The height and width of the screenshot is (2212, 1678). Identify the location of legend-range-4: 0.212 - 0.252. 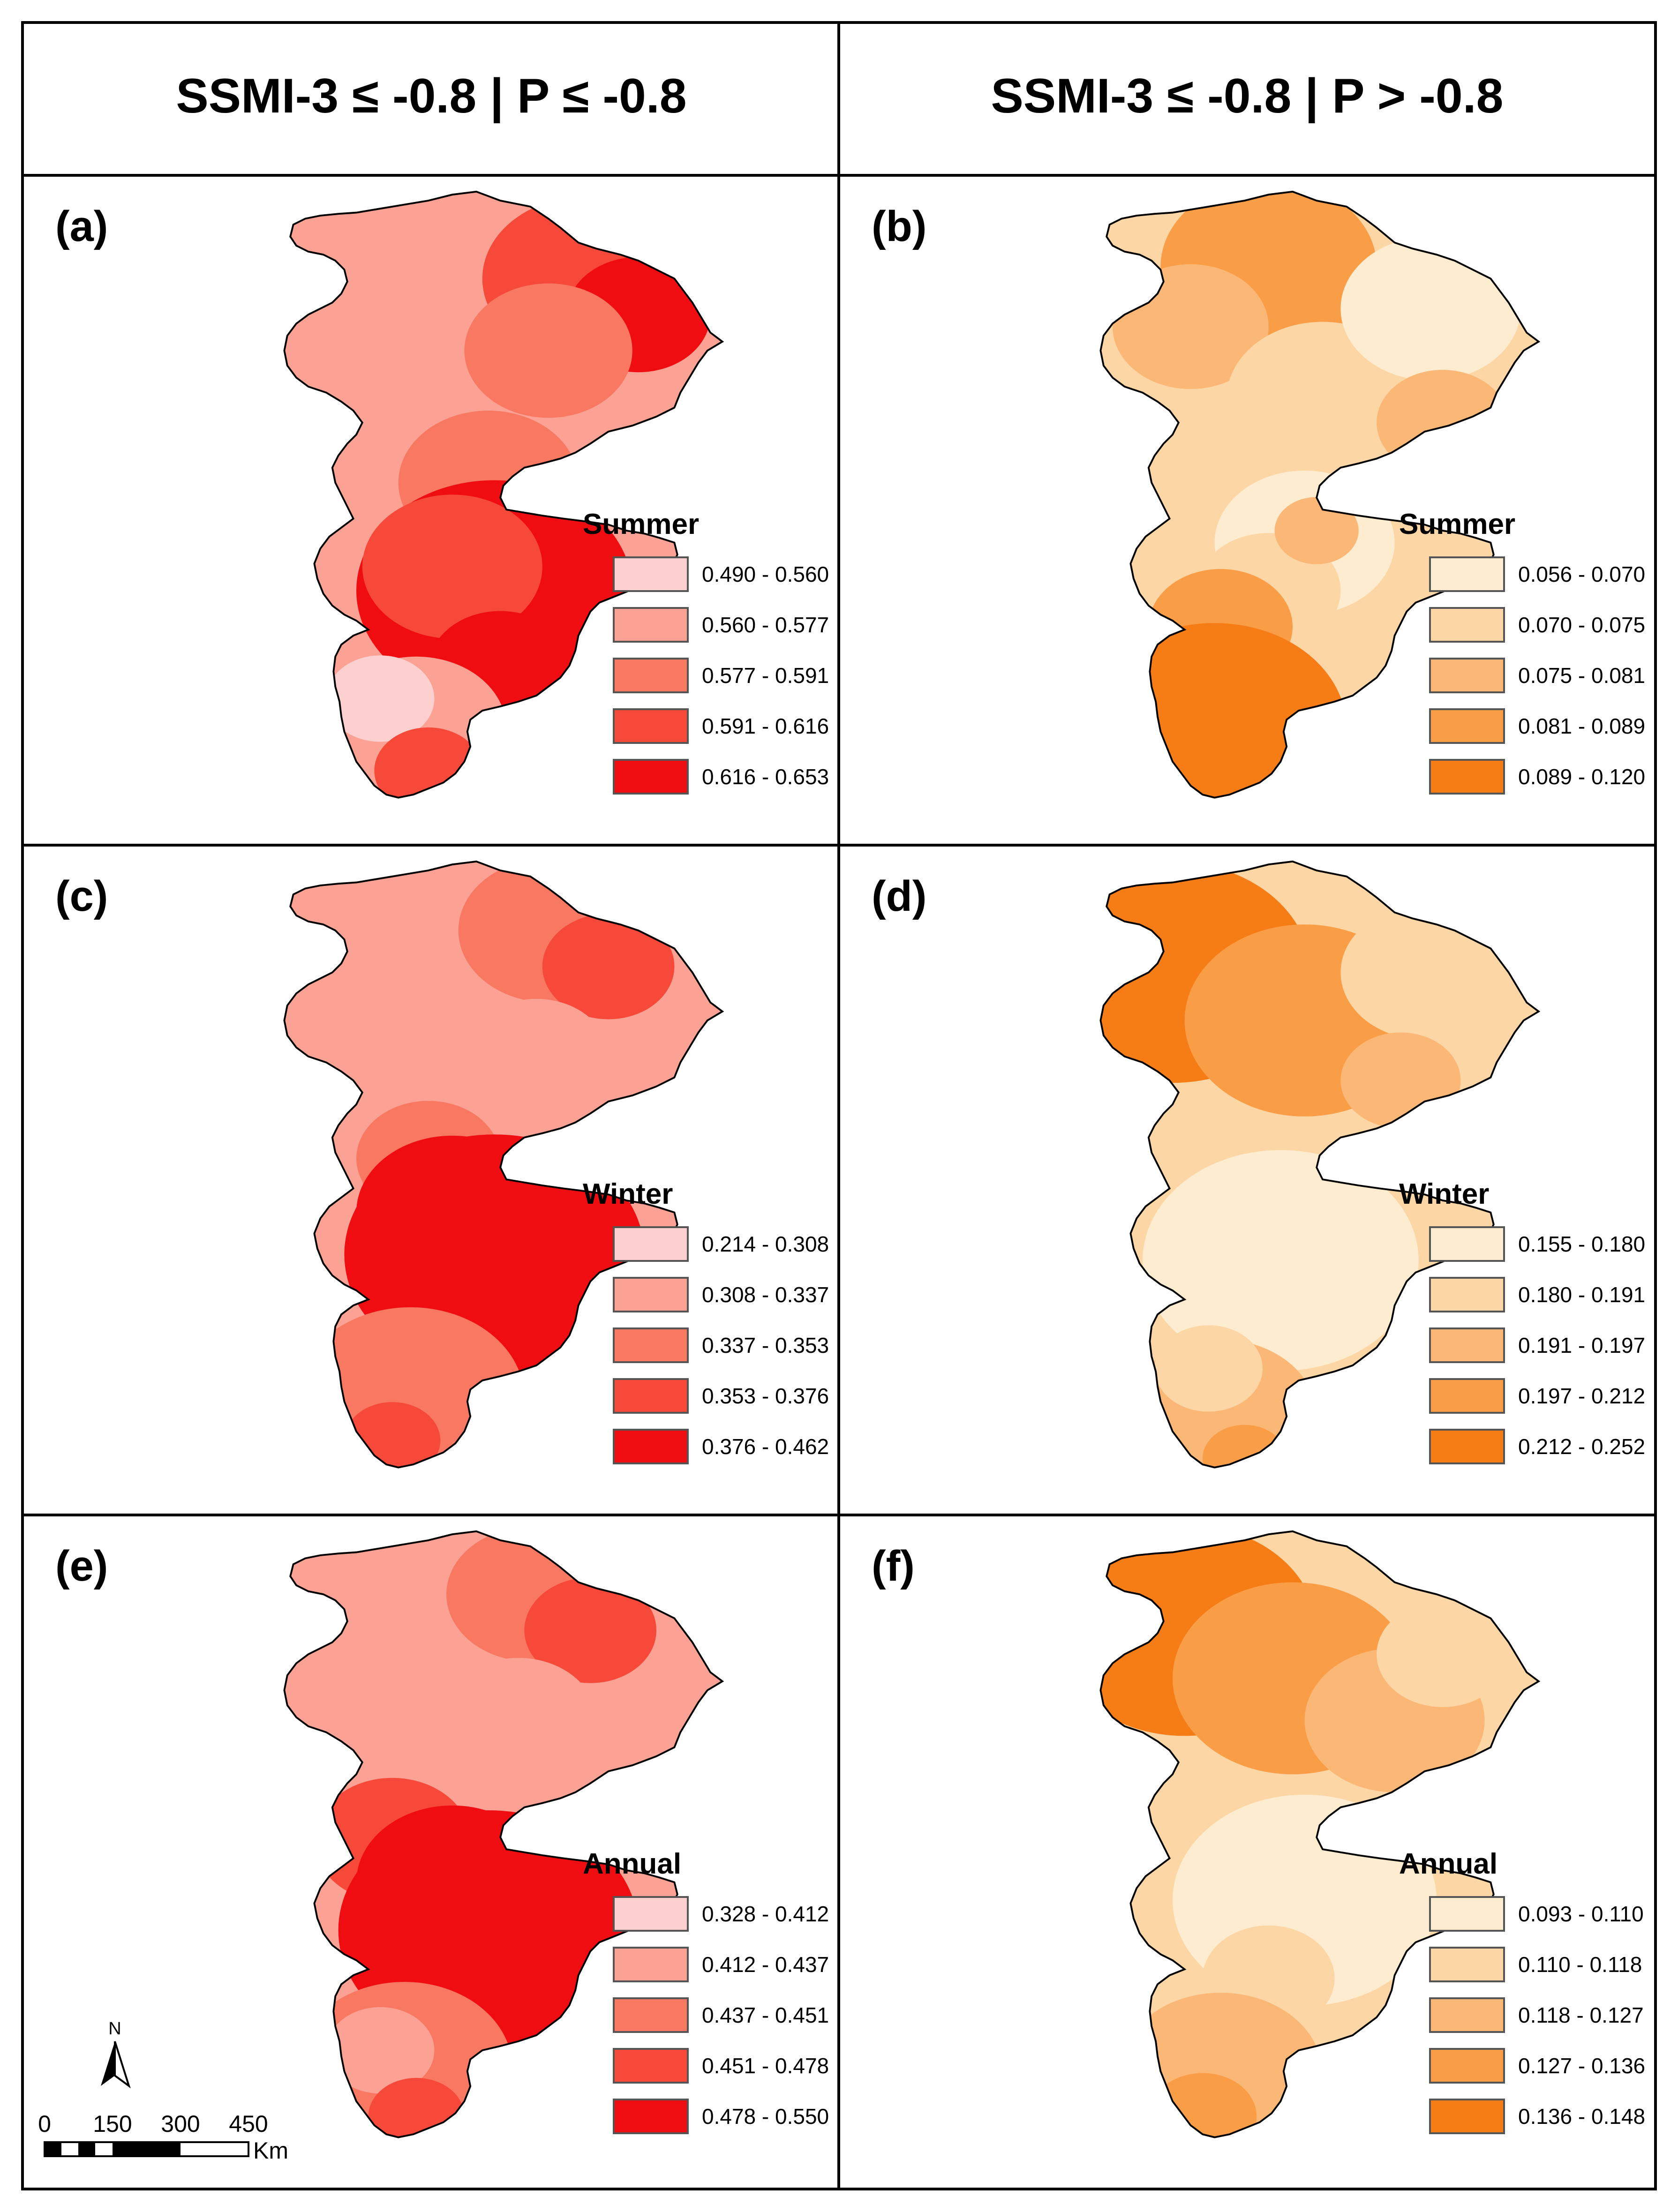
(1581, 1446).